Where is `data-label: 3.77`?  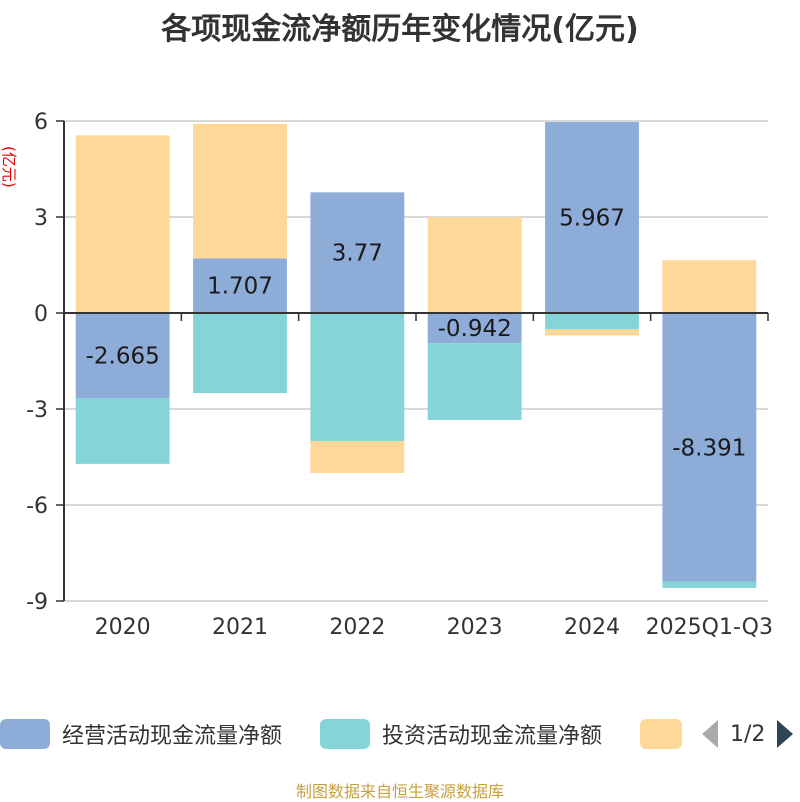
data-label: 3.77 is located at coordinates (357, 254).